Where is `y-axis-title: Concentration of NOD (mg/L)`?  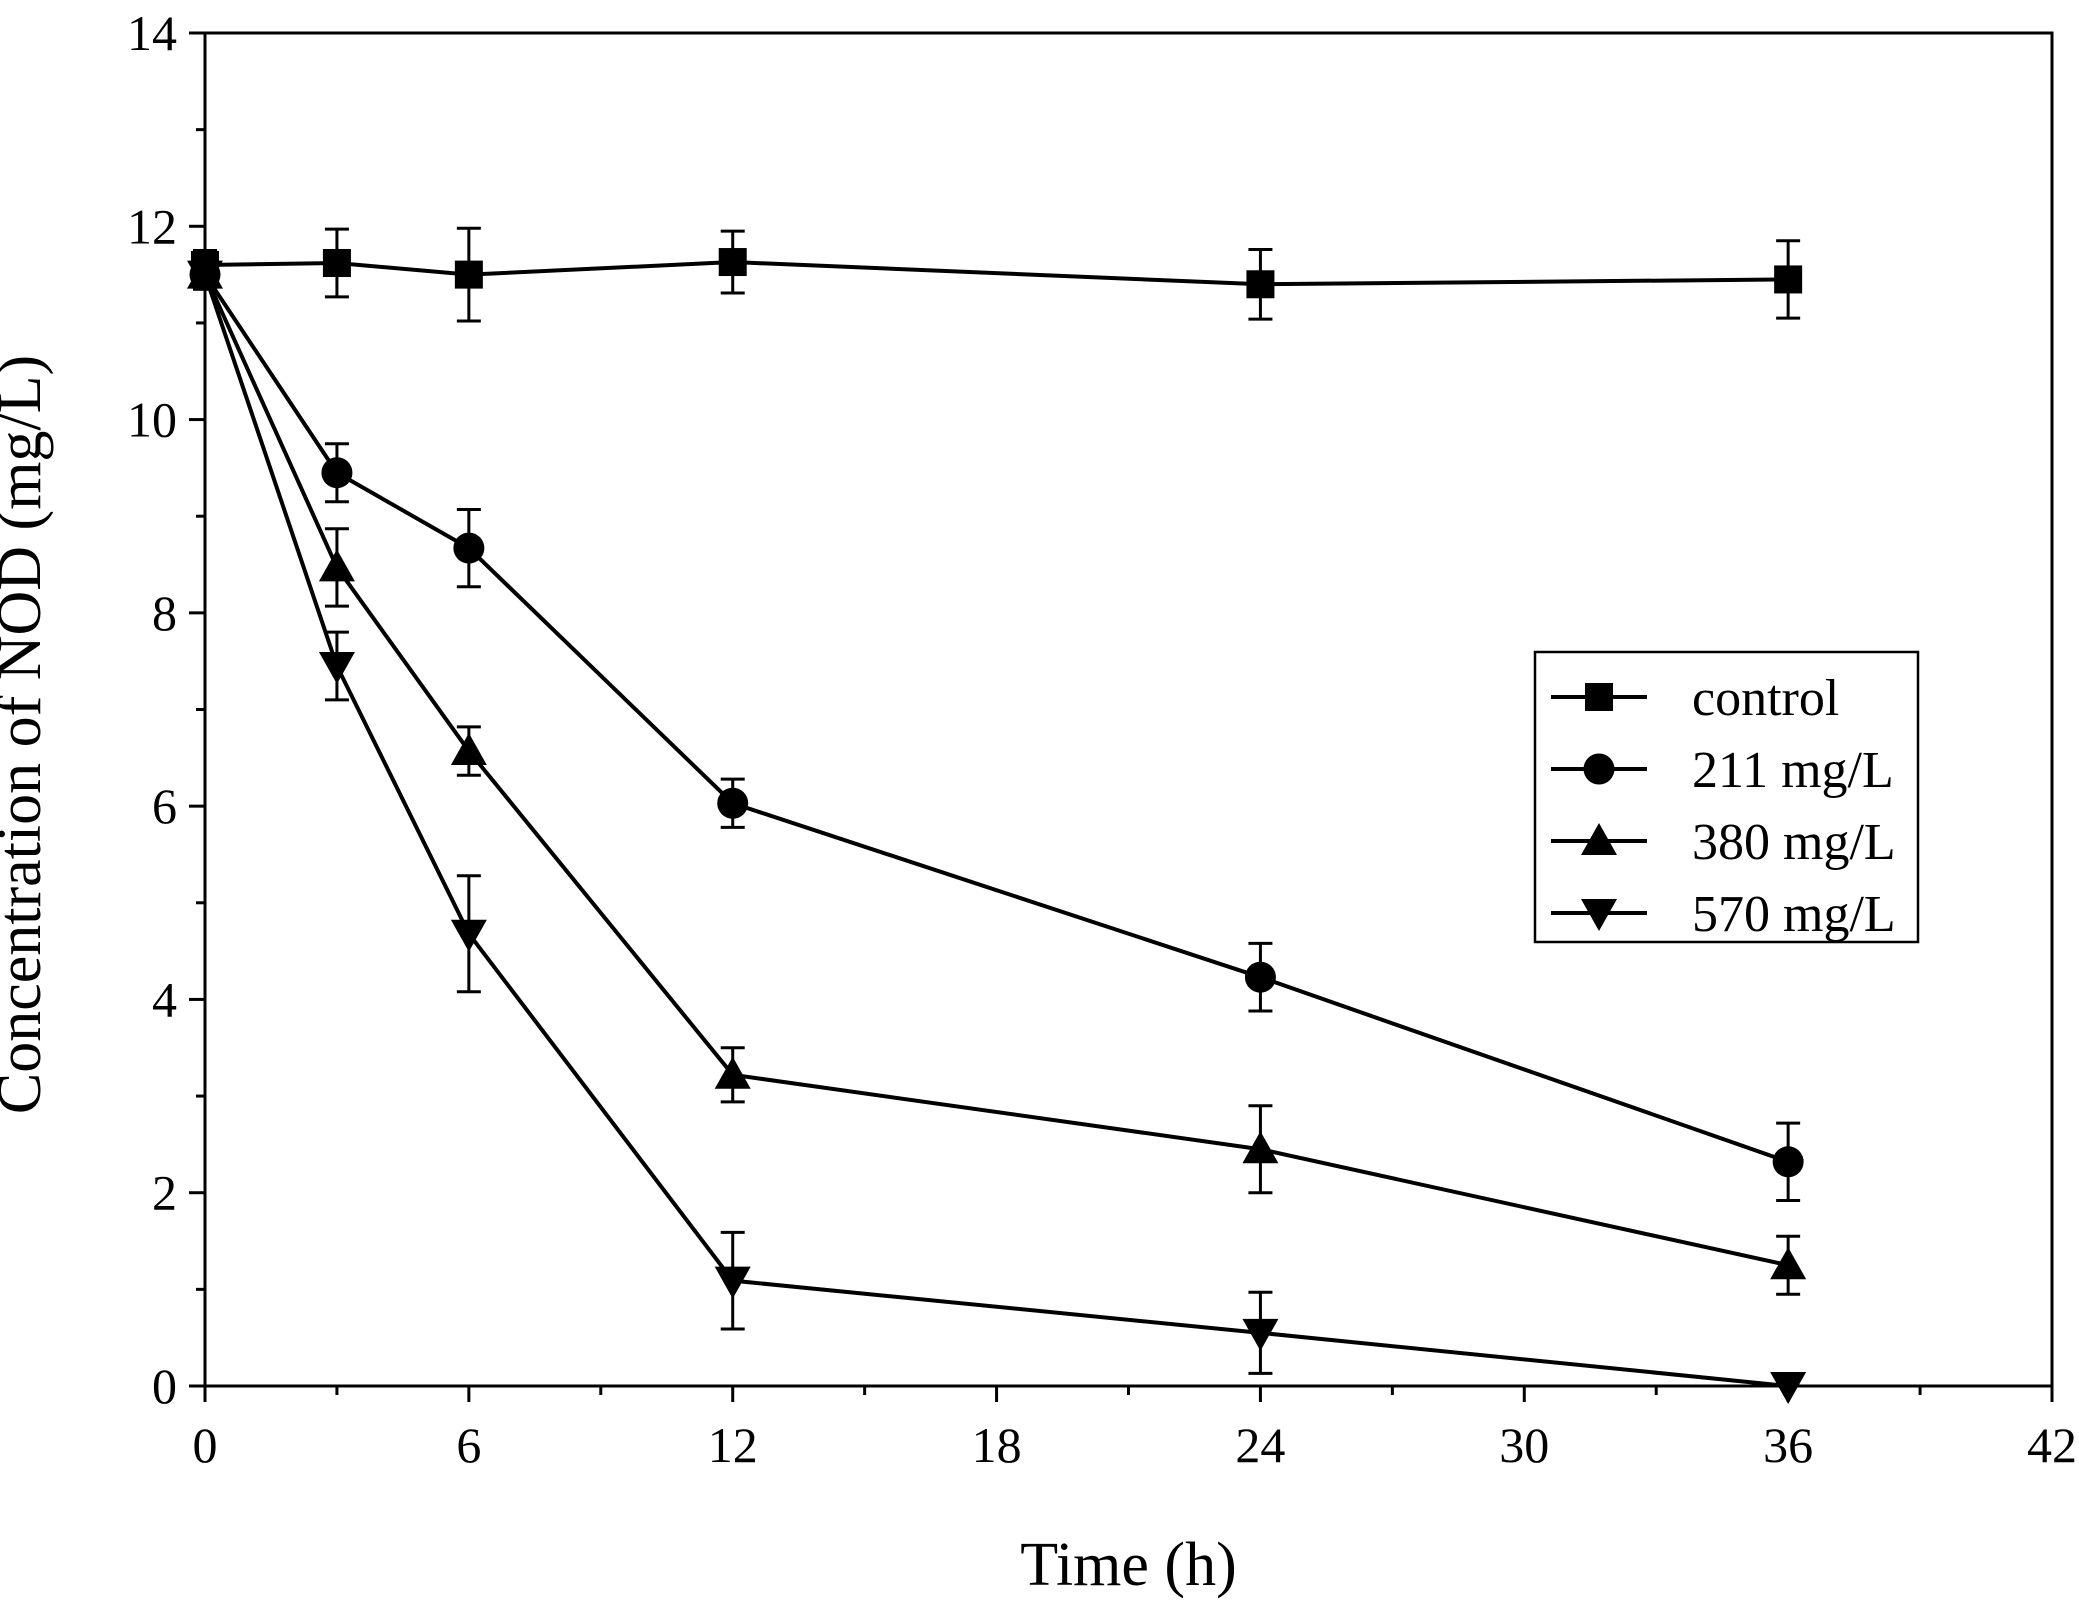 y-axis-title: Concentration of NOD (mg/L) is located at coordinates (27, 734).